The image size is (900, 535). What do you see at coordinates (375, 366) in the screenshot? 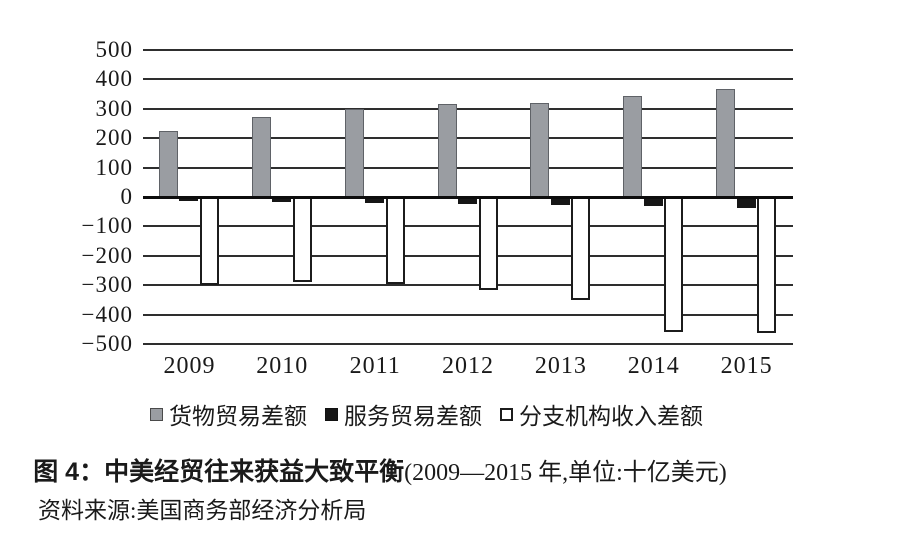
I see `x-tick-label-2011: 2011` at bounding box center [375, 366].